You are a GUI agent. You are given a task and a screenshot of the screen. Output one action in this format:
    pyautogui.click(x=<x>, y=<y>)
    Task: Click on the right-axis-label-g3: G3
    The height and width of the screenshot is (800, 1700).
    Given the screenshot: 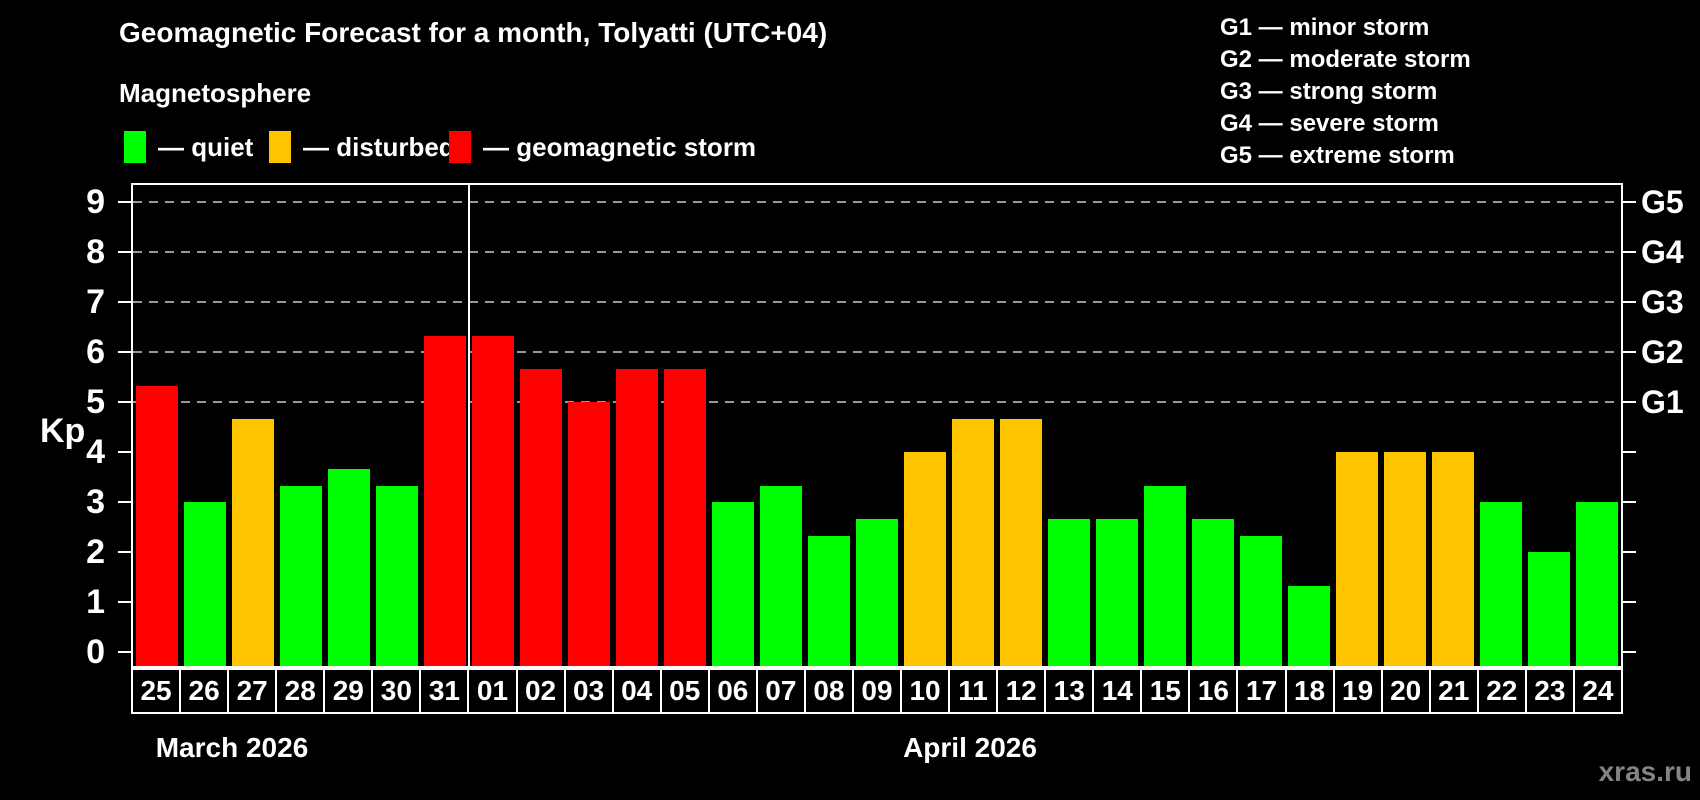 What is the action you would take?
    pyautogui.click(x=1662, y=302)
    